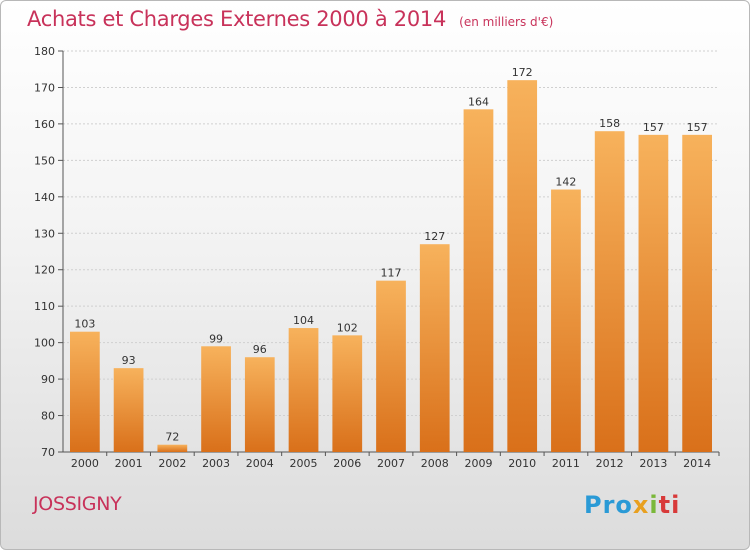 The width and height of the screenshot is (750, 550). What do you see at coordinates (44, 270) in the screenshot?
I see `y-tick-label: 120` at bounding box center [44, 270].